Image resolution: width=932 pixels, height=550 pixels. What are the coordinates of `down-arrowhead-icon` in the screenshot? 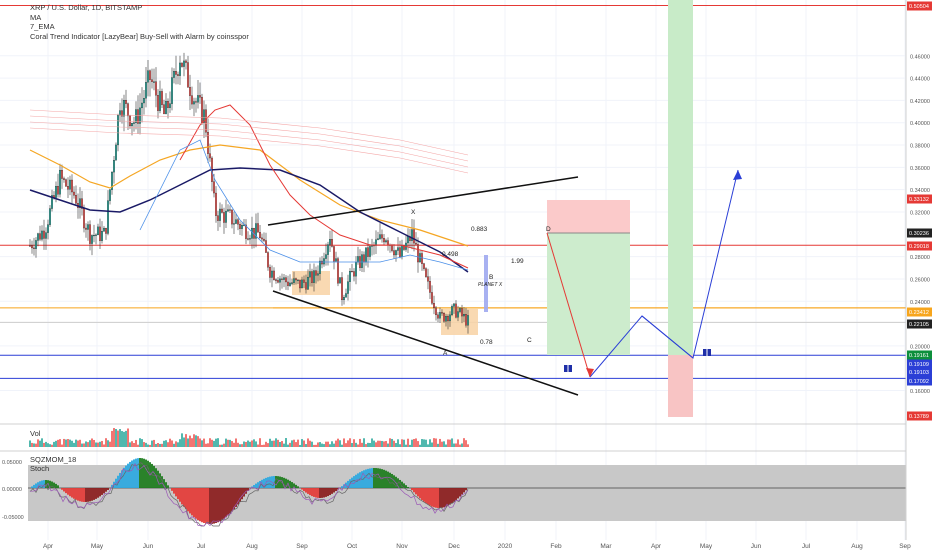 It's located at (590, 372).